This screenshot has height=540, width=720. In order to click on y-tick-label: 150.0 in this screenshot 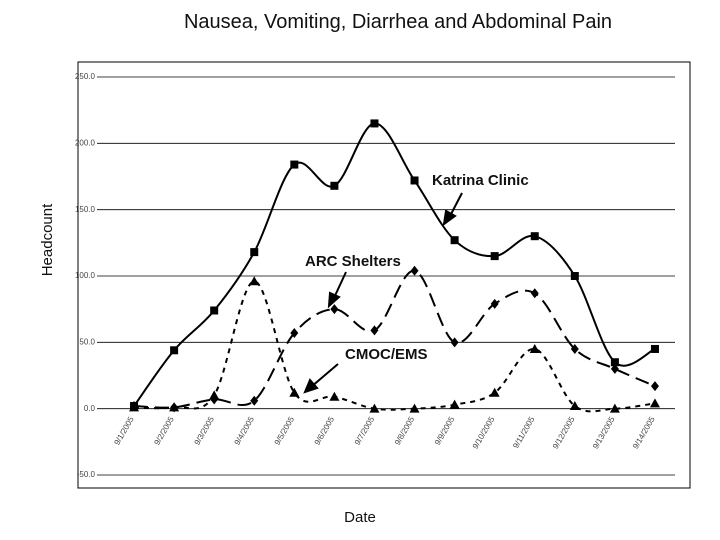, I will do `click(85, 209)`.